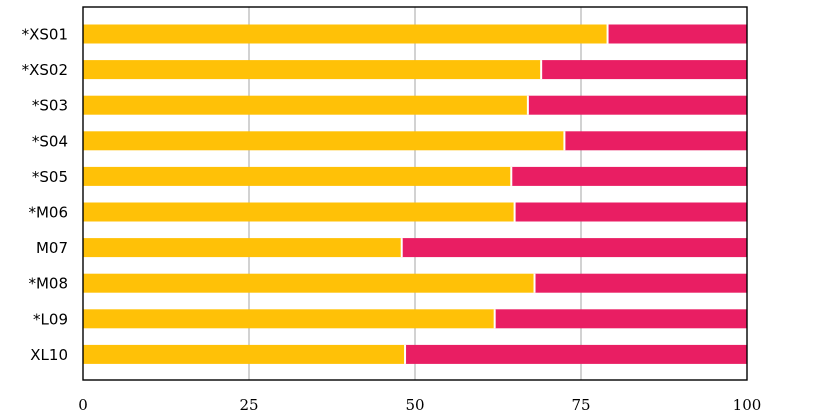 This screenshot has width=830, height=415. What do you see at coordinates (83, 405) in the screenshot?
I see `x-tick-label: 0` at bounding box center [83, 405].